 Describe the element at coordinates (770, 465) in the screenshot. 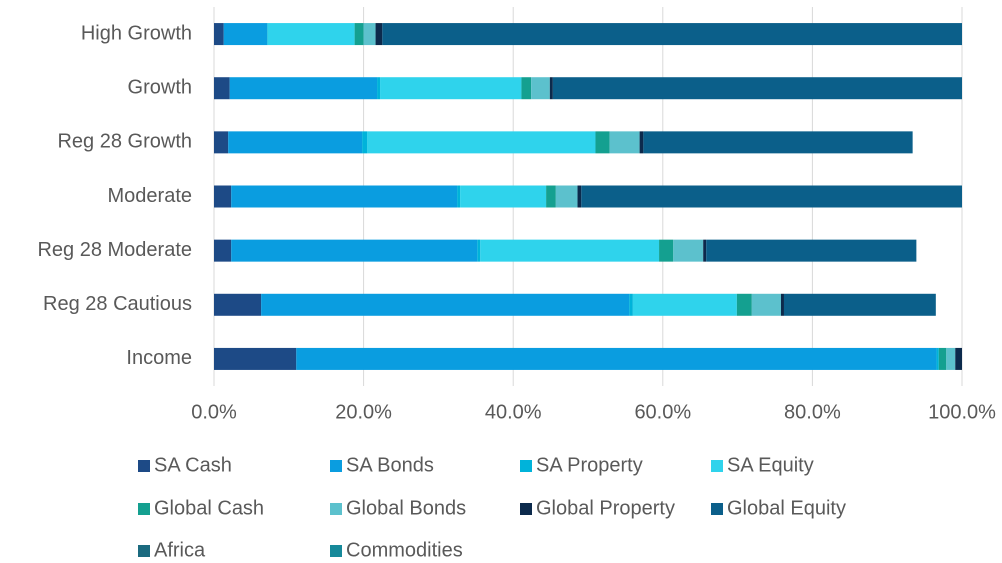

I see `legend-label: SA Equity` at that location.